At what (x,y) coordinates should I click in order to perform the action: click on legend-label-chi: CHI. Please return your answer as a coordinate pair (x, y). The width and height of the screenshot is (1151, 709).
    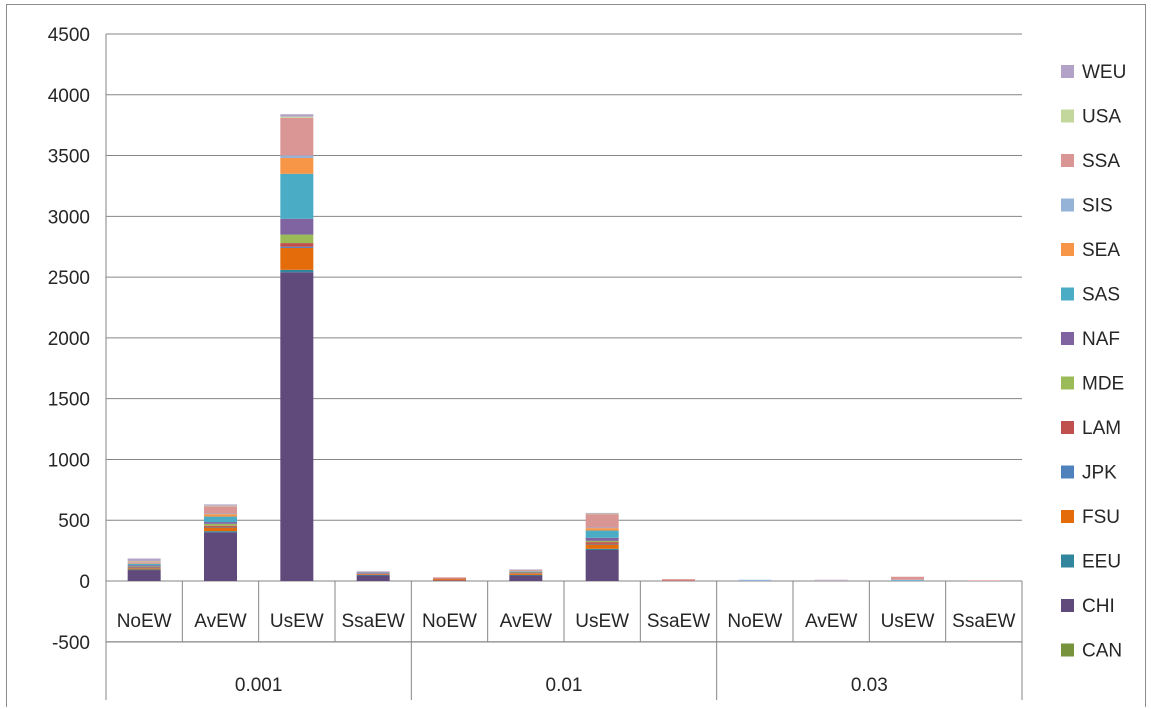
    Looking at the image, I should click on (1098, 606).